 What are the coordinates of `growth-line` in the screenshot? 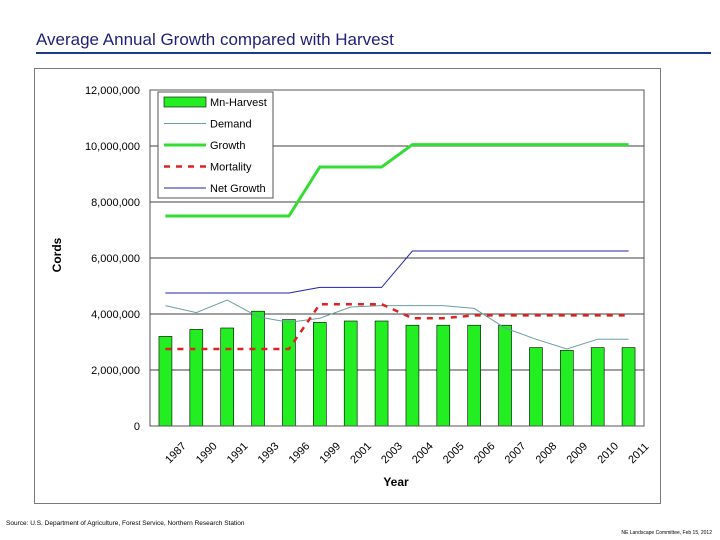 It's located at (397, 180).